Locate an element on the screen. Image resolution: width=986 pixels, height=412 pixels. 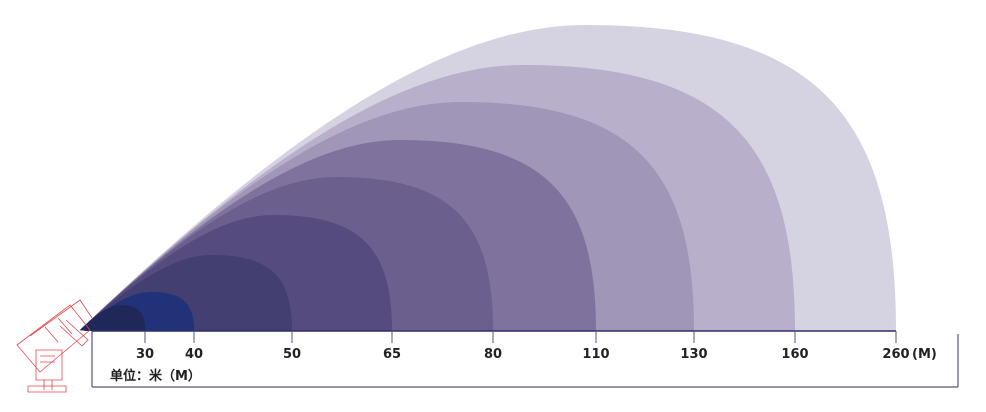
tick-label-30: 30 is located at coordinates (145, 354).